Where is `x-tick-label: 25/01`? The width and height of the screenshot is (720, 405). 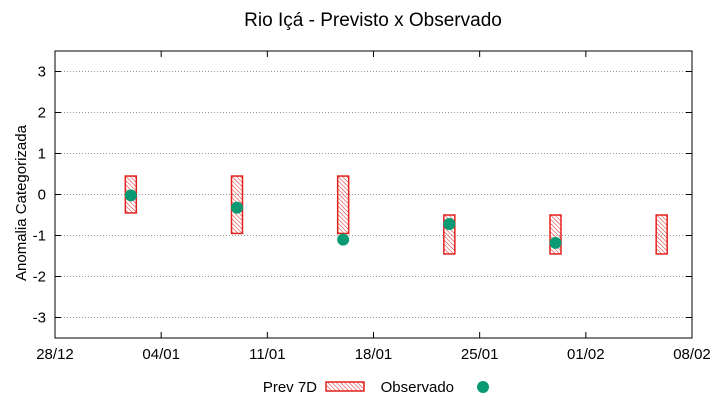 x-tick-label: 25/01 is located at coordinates (480, 354).